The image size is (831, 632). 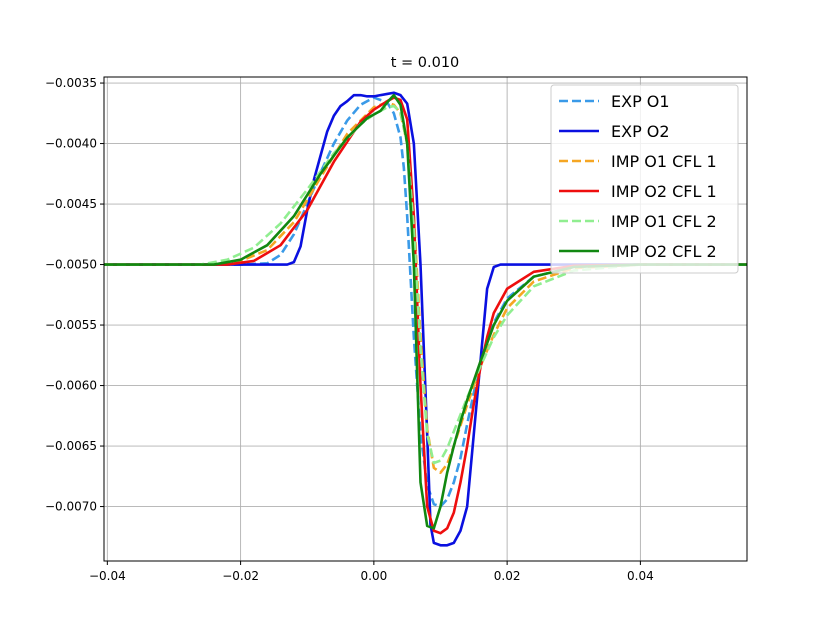 What do you see at coordinates (107, 576) in the screenshot?
I see `x-tick-label: −0.04` at bounding box center [107, 576].